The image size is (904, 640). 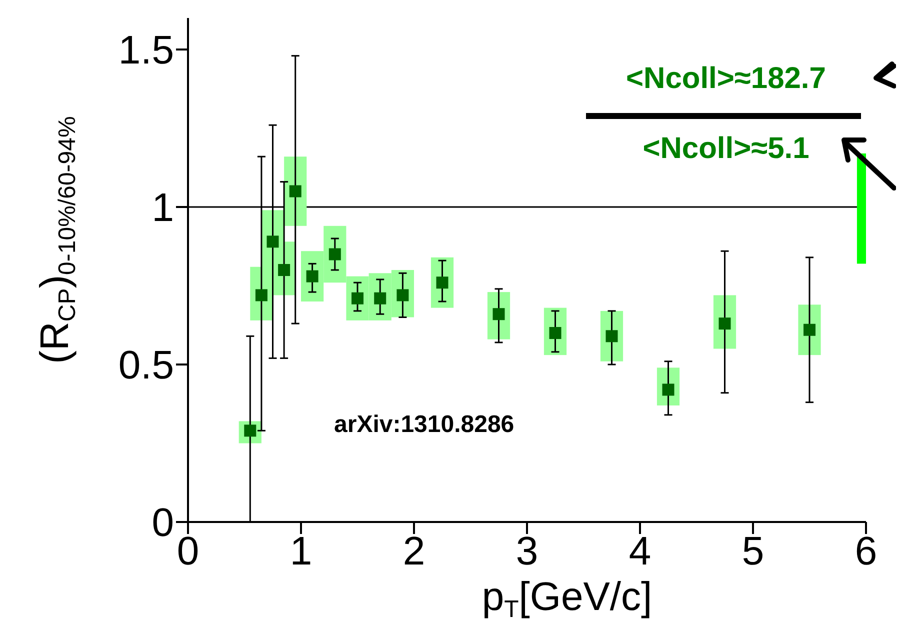 I want to click on y-tick-label: 0, so click(x=163, y=523).